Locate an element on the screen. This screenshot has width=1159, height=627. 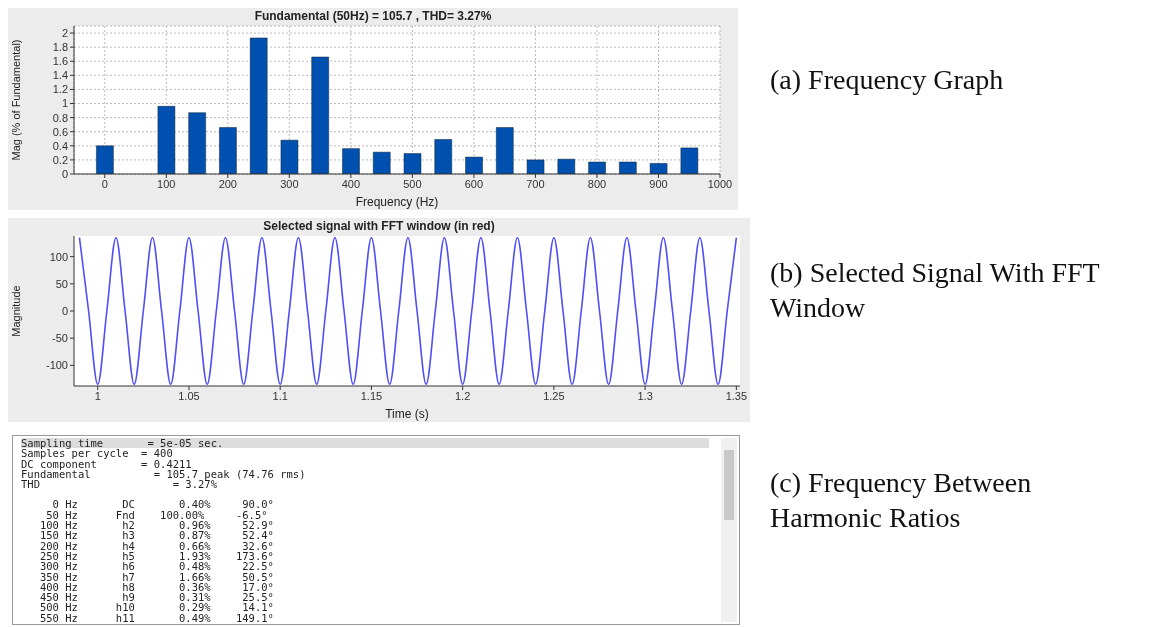
y-axis-title: Magnitude is located at coordinates (15, 311).